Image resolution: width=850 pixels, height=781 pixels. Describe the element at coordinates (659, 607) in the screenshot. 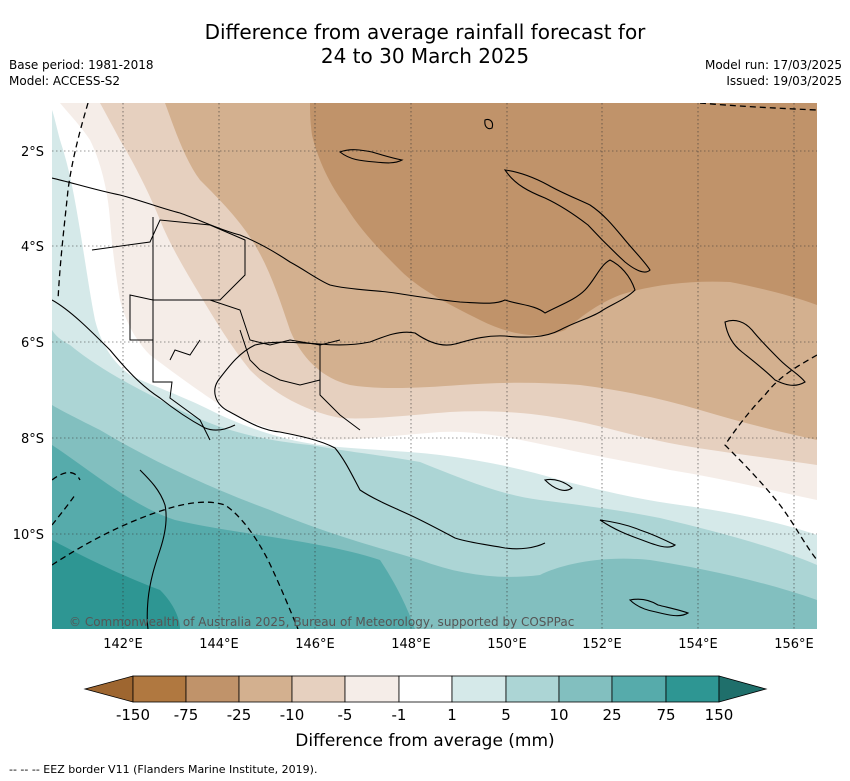

I see `southeast-islets` at that location.